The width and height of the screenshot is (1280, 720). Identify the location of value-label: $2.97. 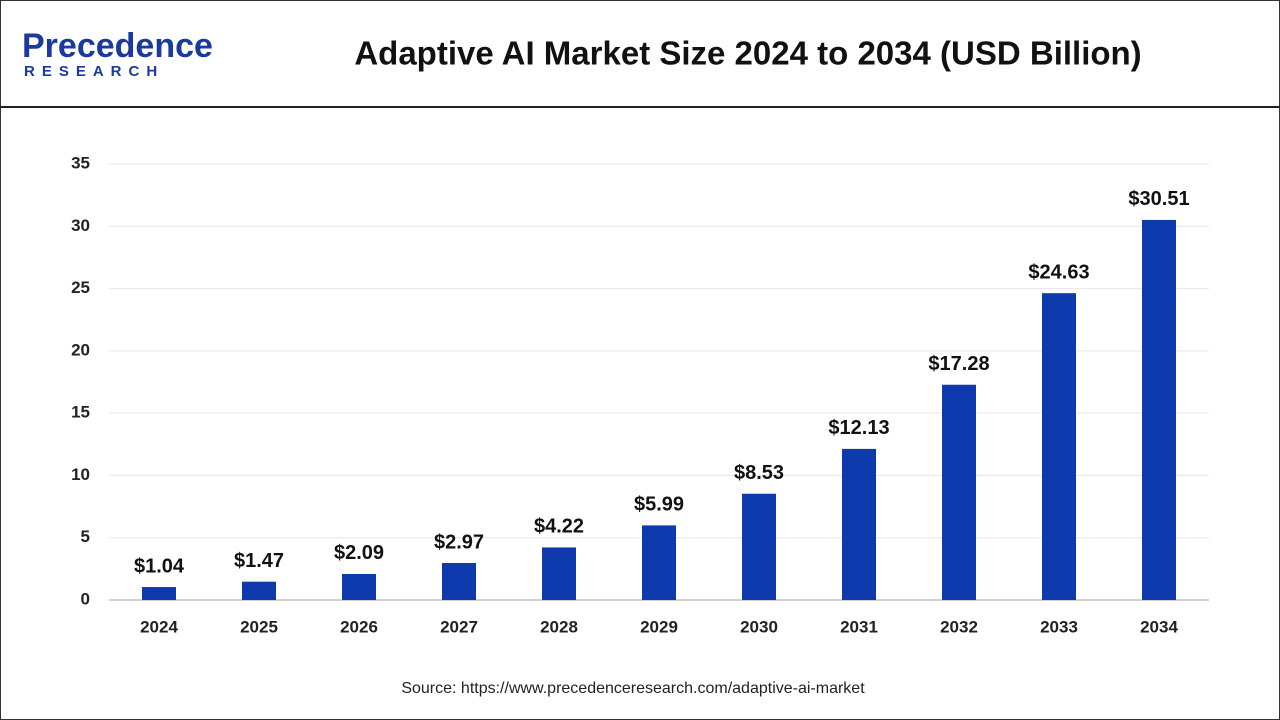
(459, 542).